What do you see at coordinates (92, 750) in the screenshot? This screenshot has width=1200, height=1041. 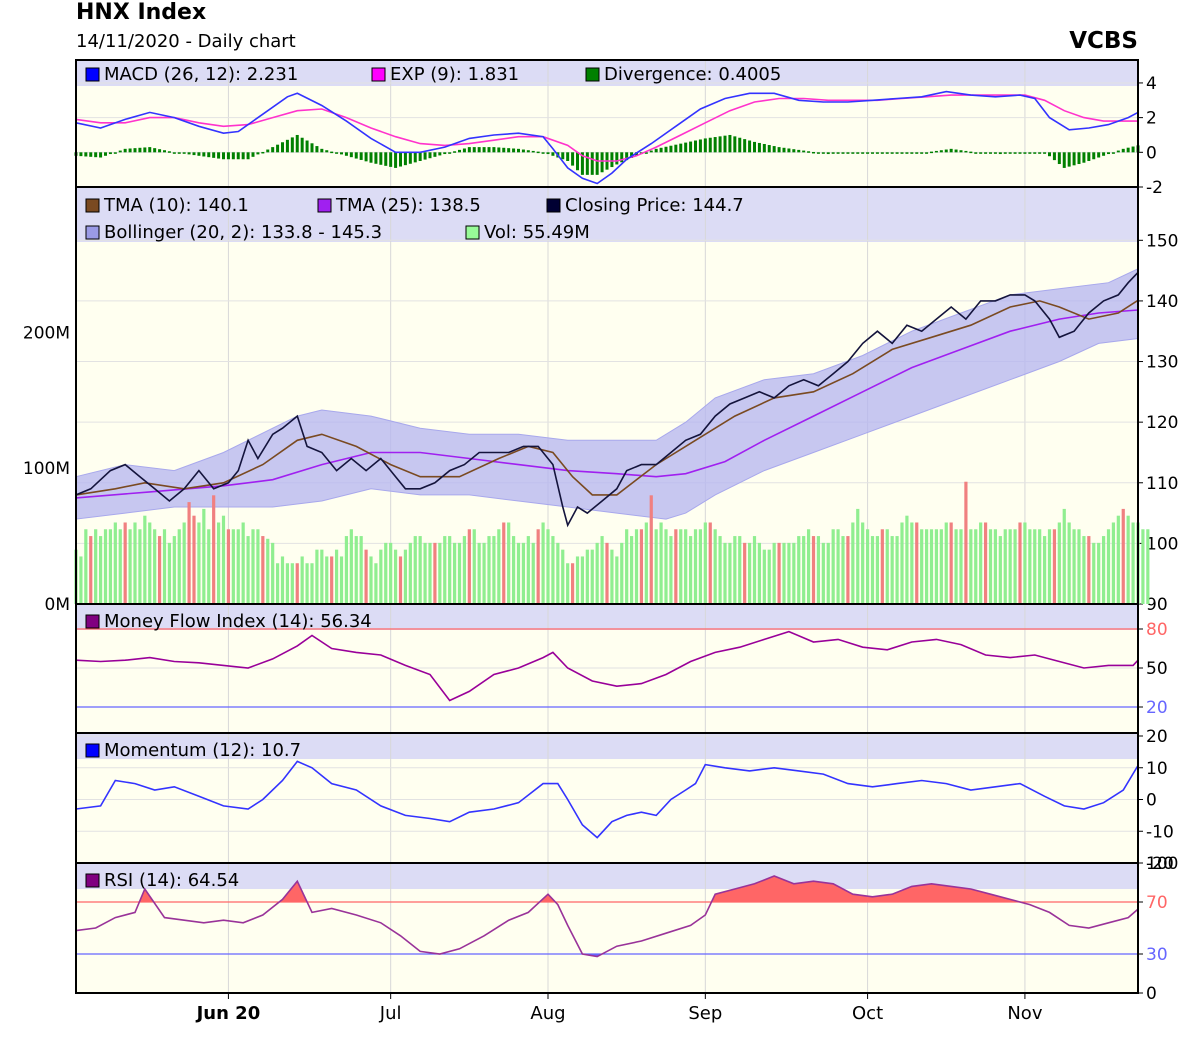 I see `momentum-legend-swatch` at bounding box center [92, 750].